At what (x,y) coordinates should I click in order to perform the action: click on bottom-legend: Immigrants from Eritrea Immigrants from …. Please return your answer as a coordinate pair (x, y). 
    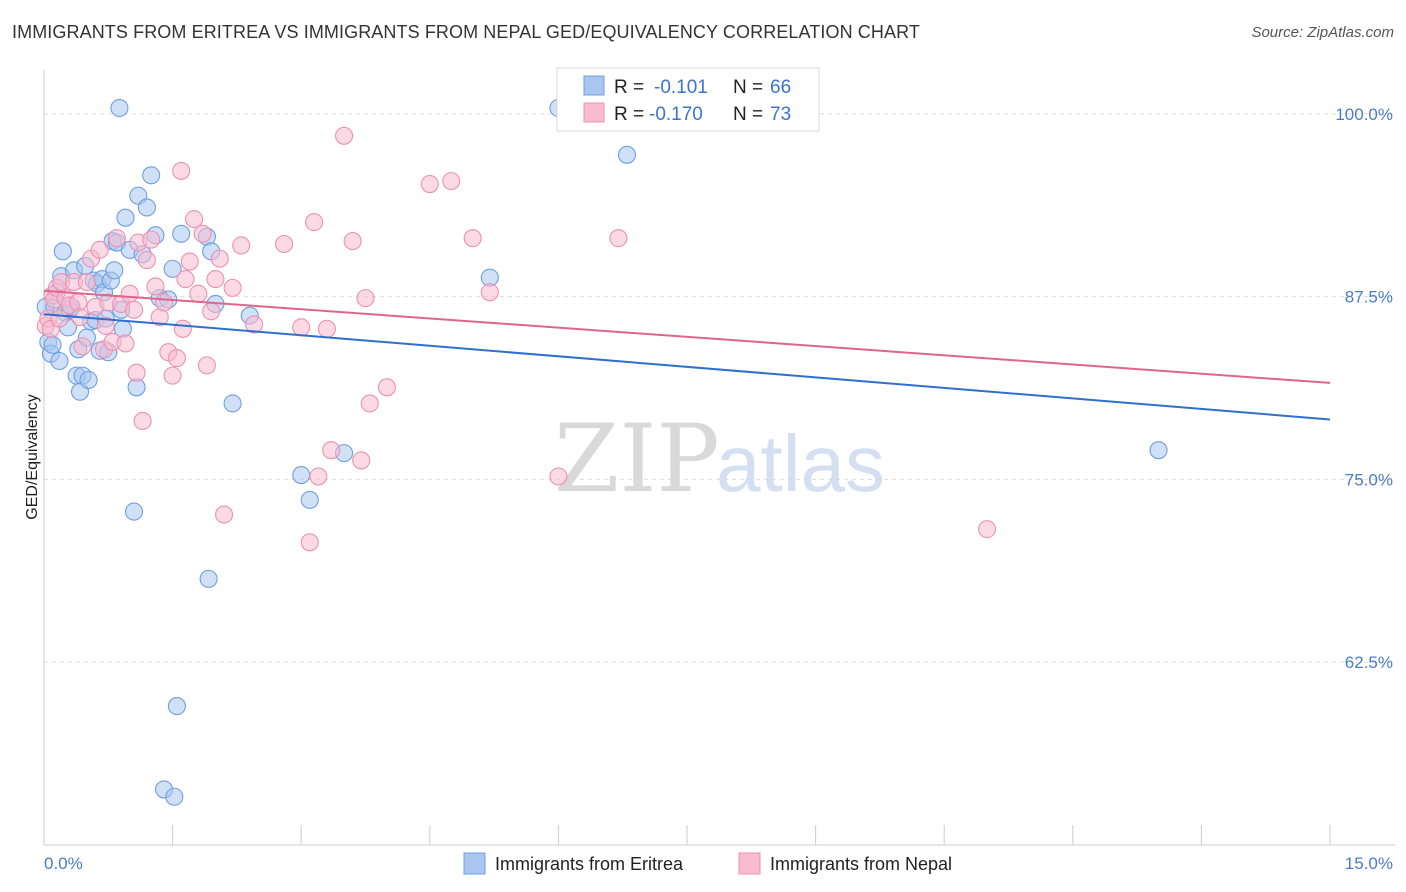
    Looking at the image, I should click on (707, 863).